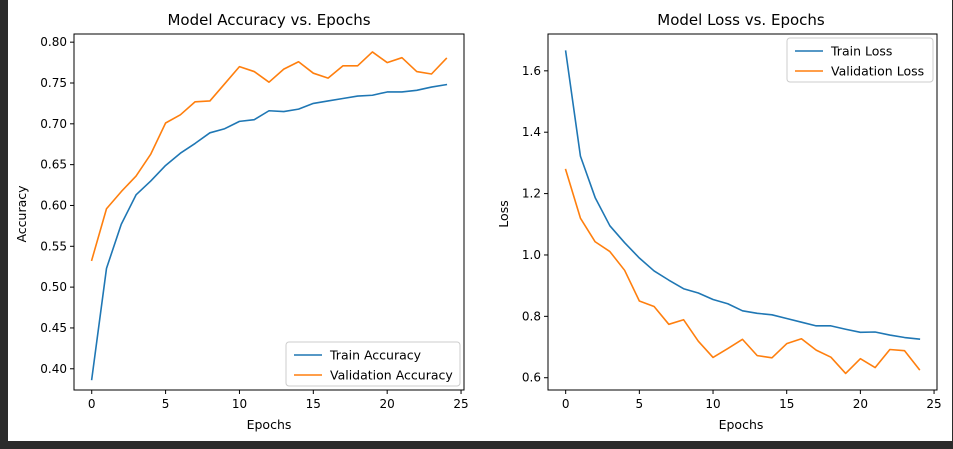  What do you see at coordinates (313, 404) in the screenshot?
I see `accuracy-x-tick-label: 15` at bounding box center [313, 404].